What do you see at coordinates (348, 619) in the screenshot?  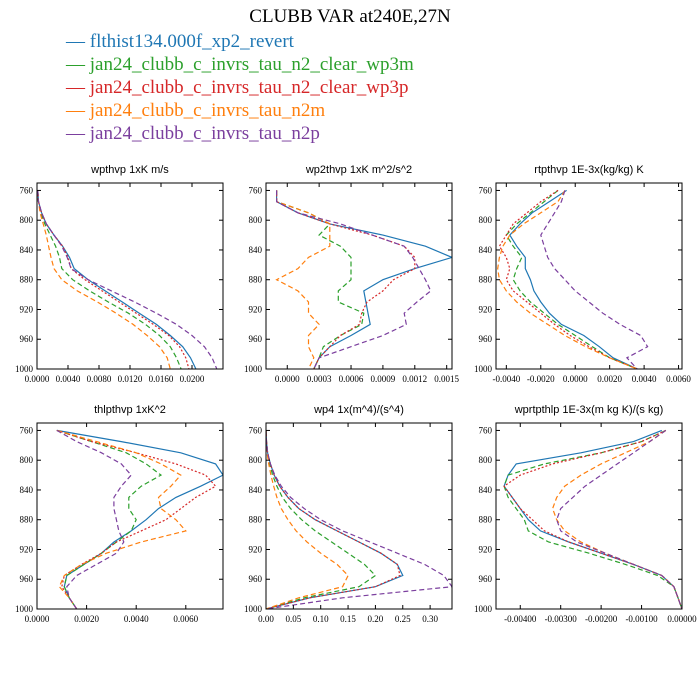 I see `x-tick-label: 0.15` at bounding box center [348, 619].